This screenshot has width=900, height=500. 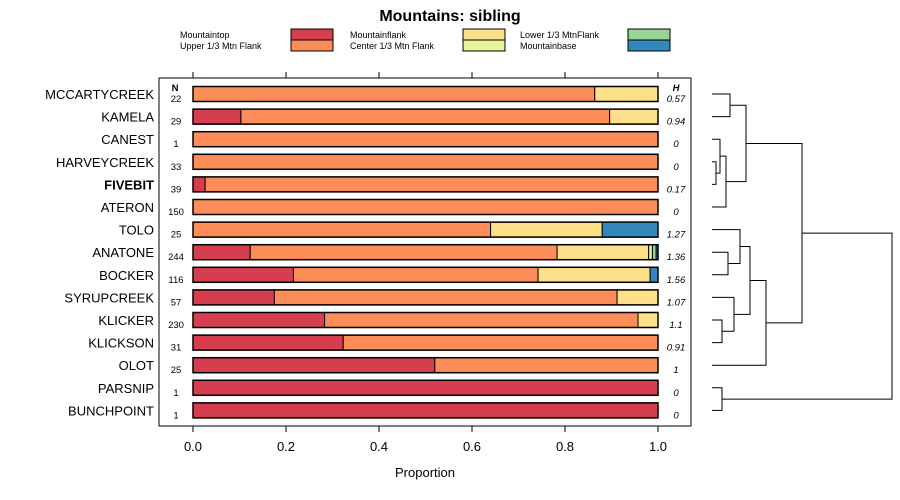 I want to click on row-label: FIVEBIT, so click(x=129, y=184).